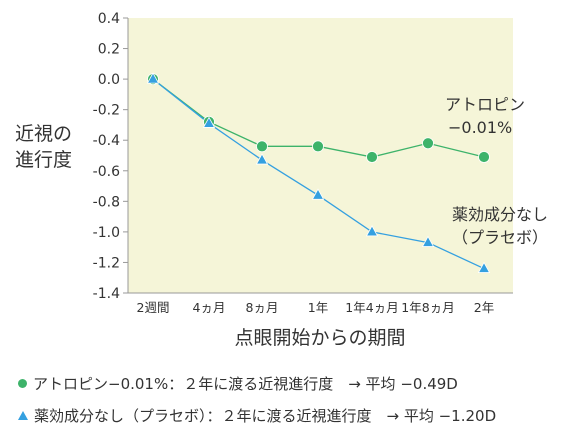 The width and height of the screenshot is (570, 437). What do you see at coordinates (43, 134) in the screenshot?
I see `y-axis-label-line-1: 近視の` at bounding box center [43, 134].